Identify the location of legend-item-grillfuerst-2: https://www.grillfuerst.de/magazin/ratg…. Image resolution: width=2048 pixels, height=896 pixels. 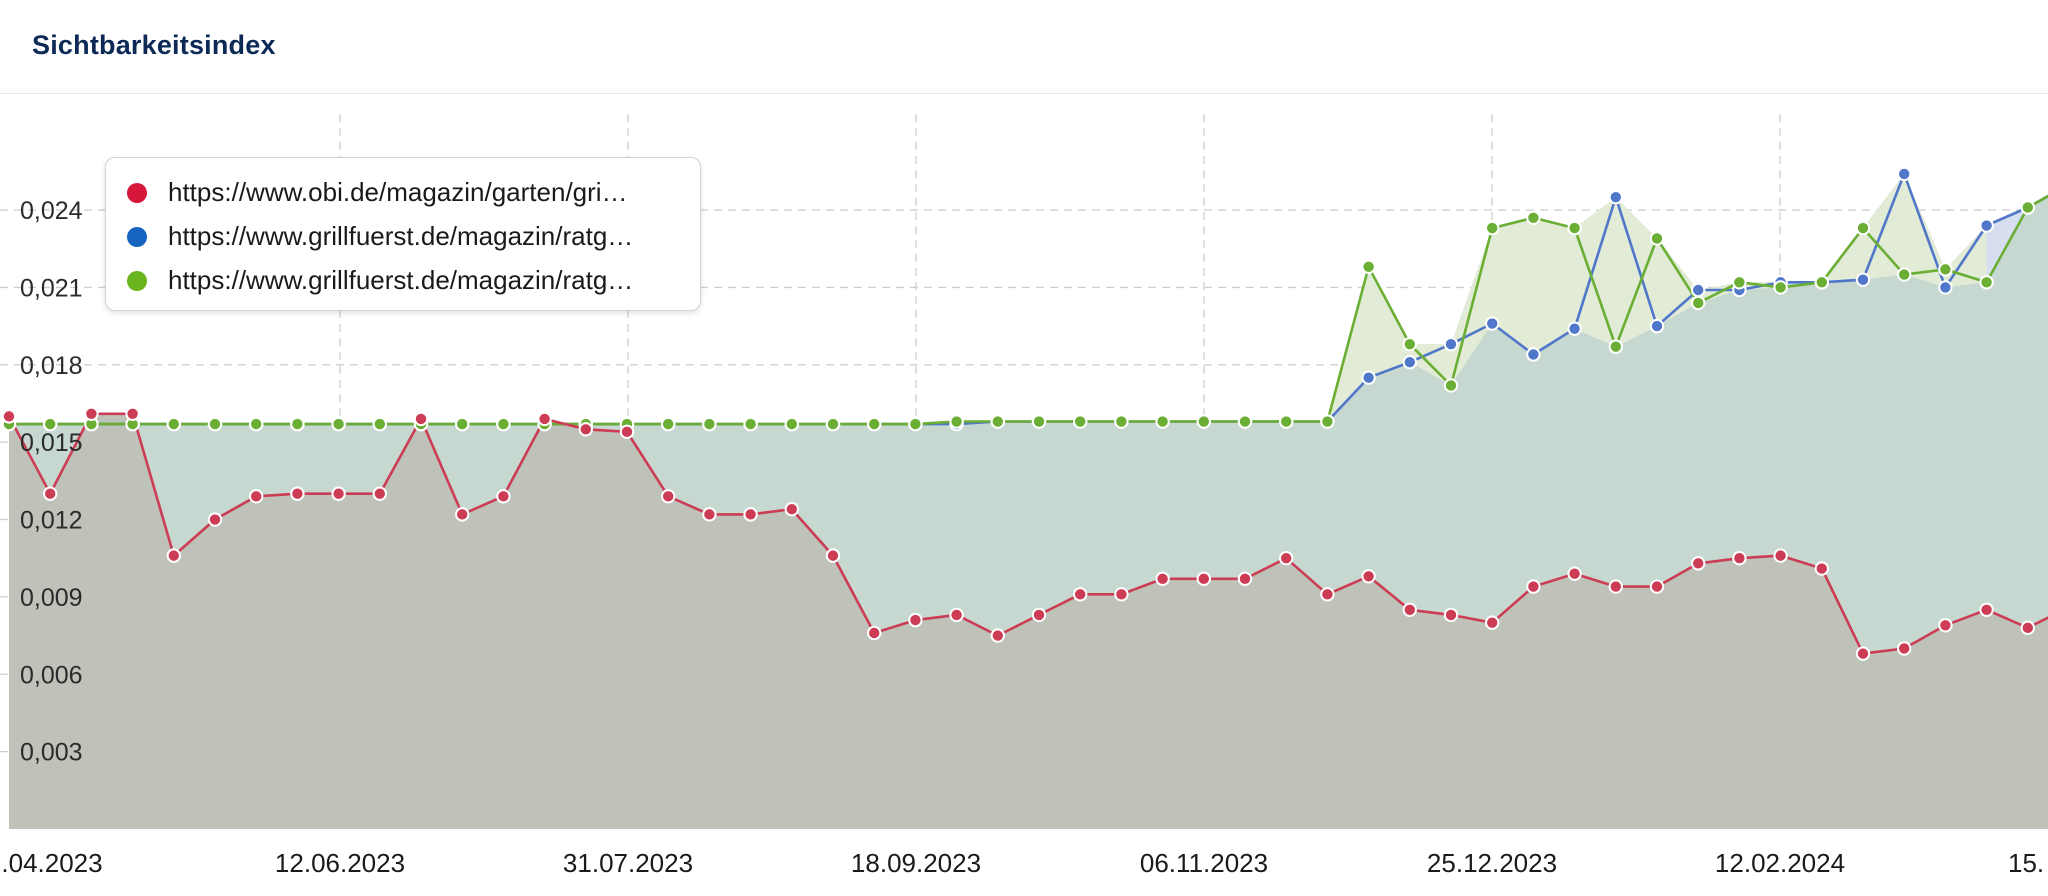
(403, 282).